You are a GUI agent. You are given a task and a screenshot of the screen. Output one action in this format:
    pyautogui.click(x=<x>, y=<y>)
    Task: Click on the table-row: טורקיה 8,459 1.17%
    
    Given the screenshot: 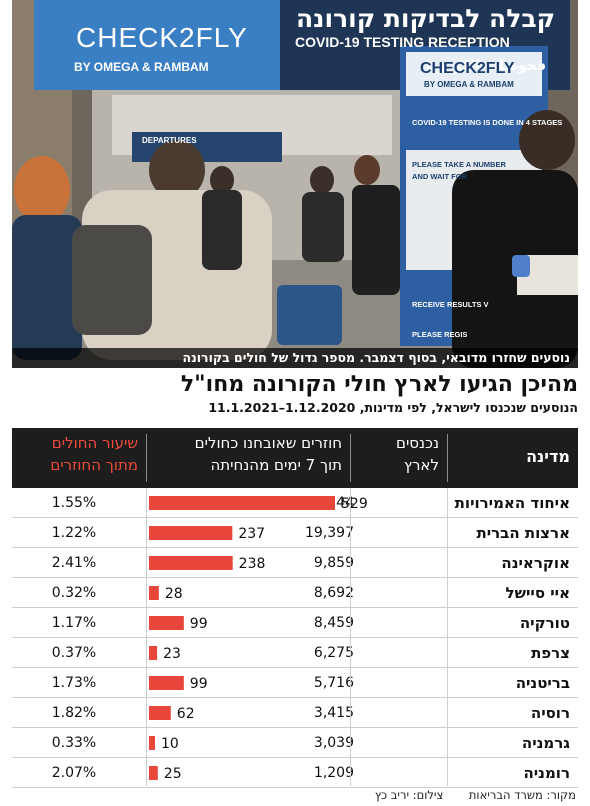 What is the action you would take?
    pyautogui.click(x=295, y=623)
    